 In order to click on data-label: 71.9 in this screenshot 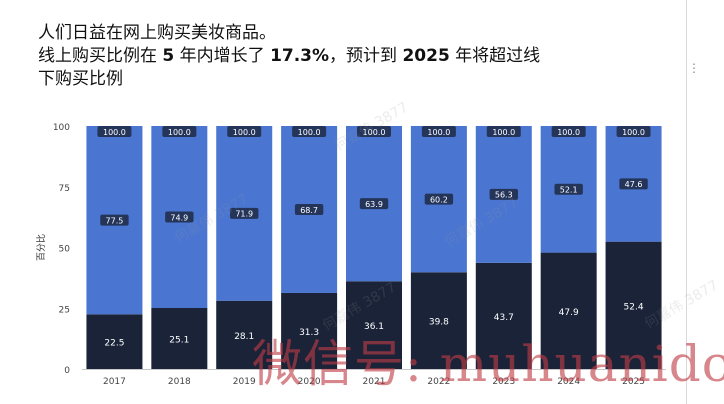, I will do `click(244, 214)`.